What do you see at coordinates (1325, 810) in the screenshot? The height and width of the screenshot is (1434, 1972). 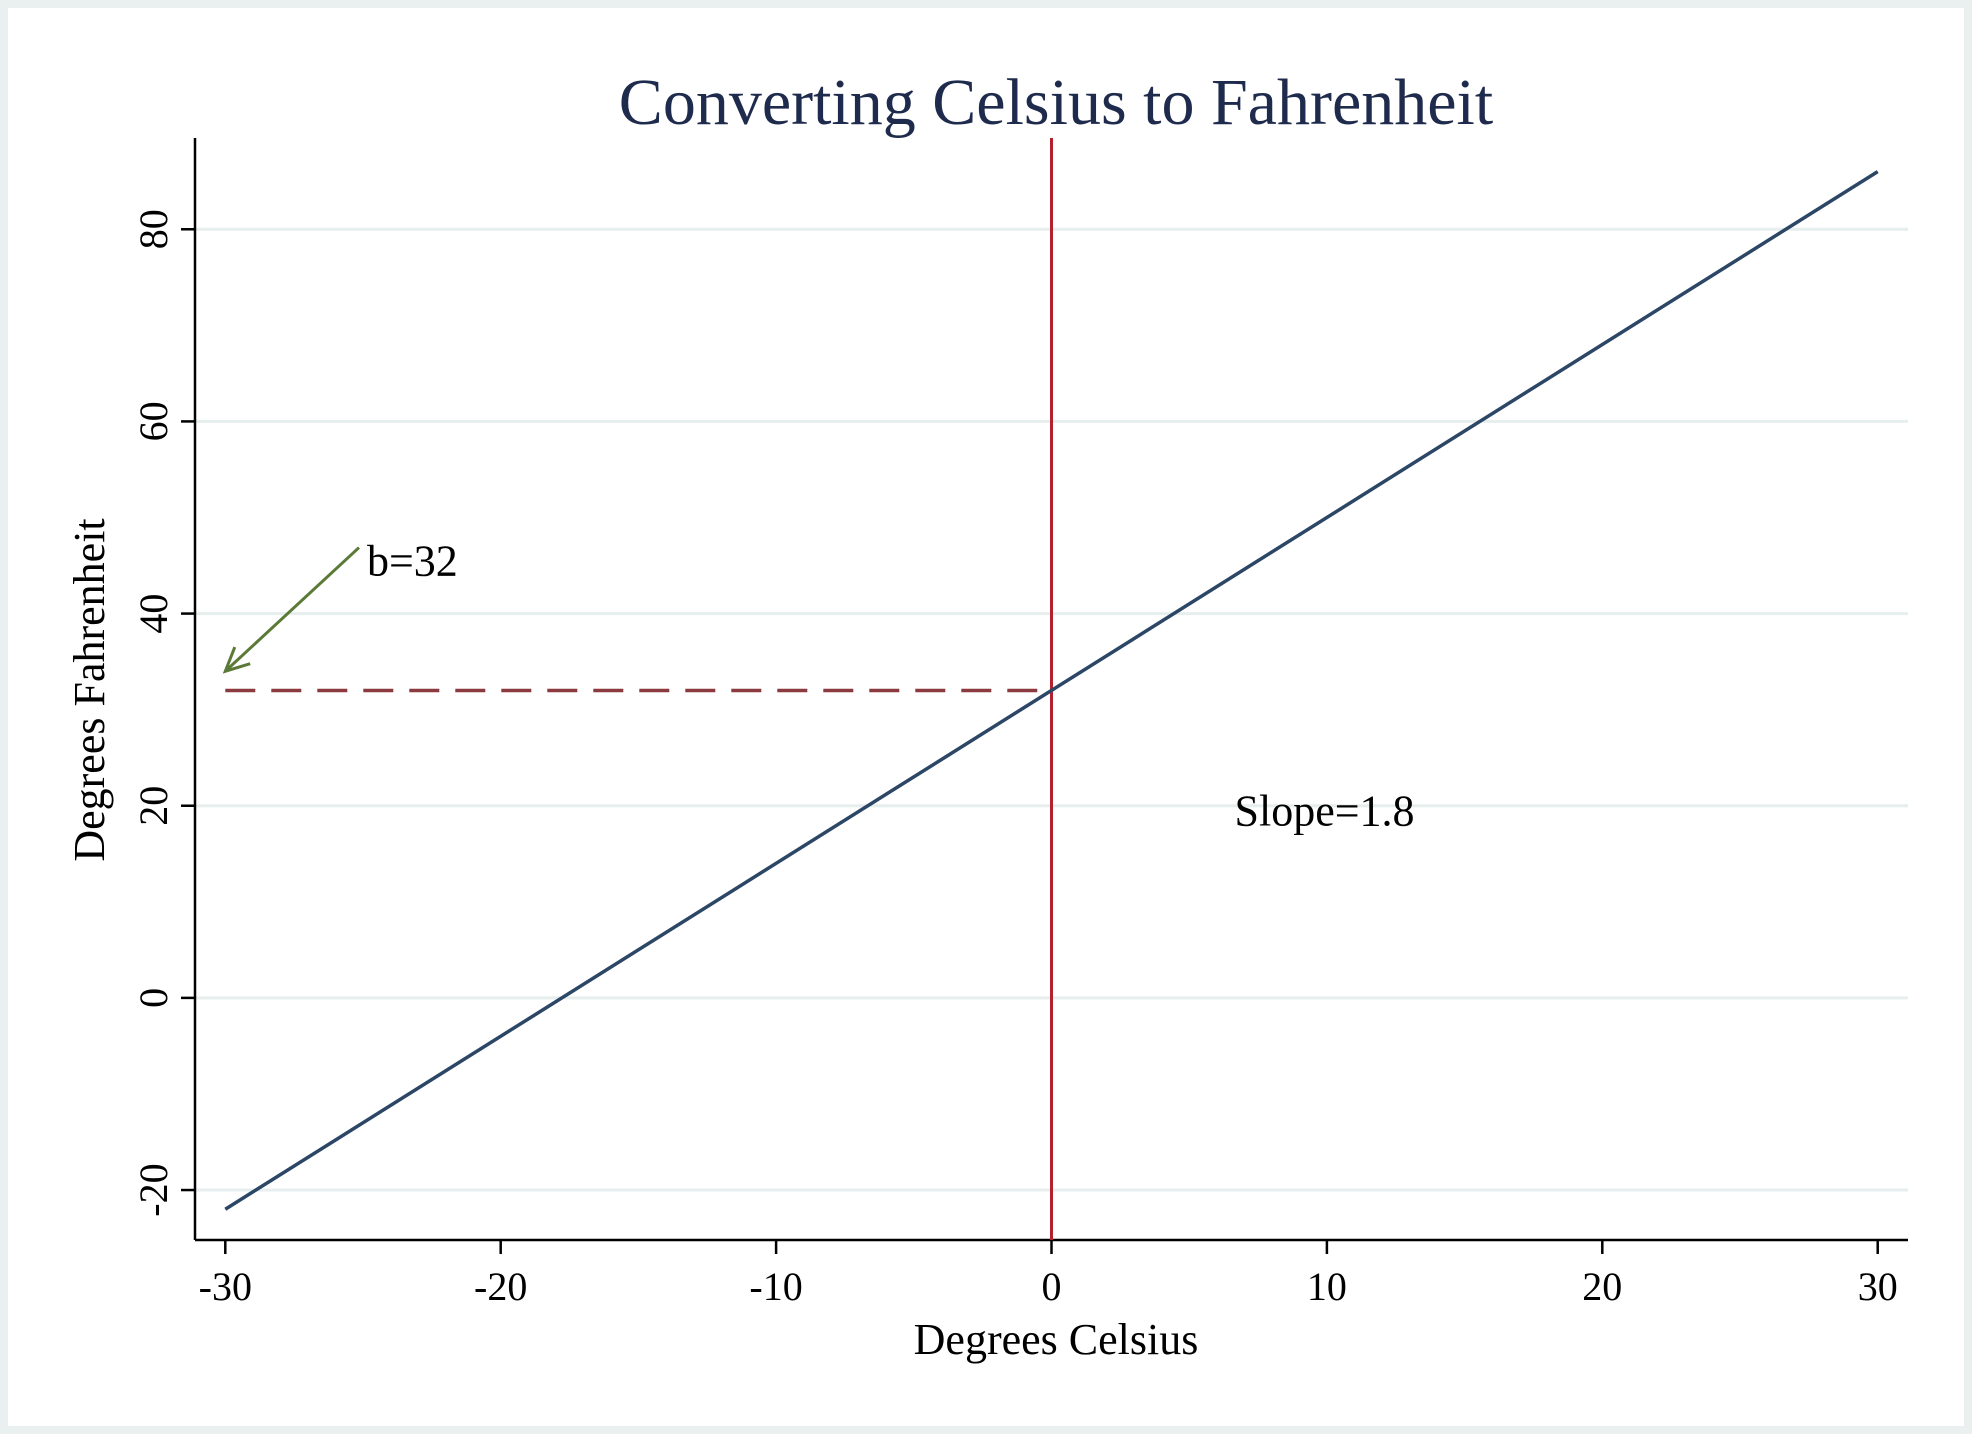 I see `slope-annotation: Slope=1.8` at bounding box center [1325, 810].